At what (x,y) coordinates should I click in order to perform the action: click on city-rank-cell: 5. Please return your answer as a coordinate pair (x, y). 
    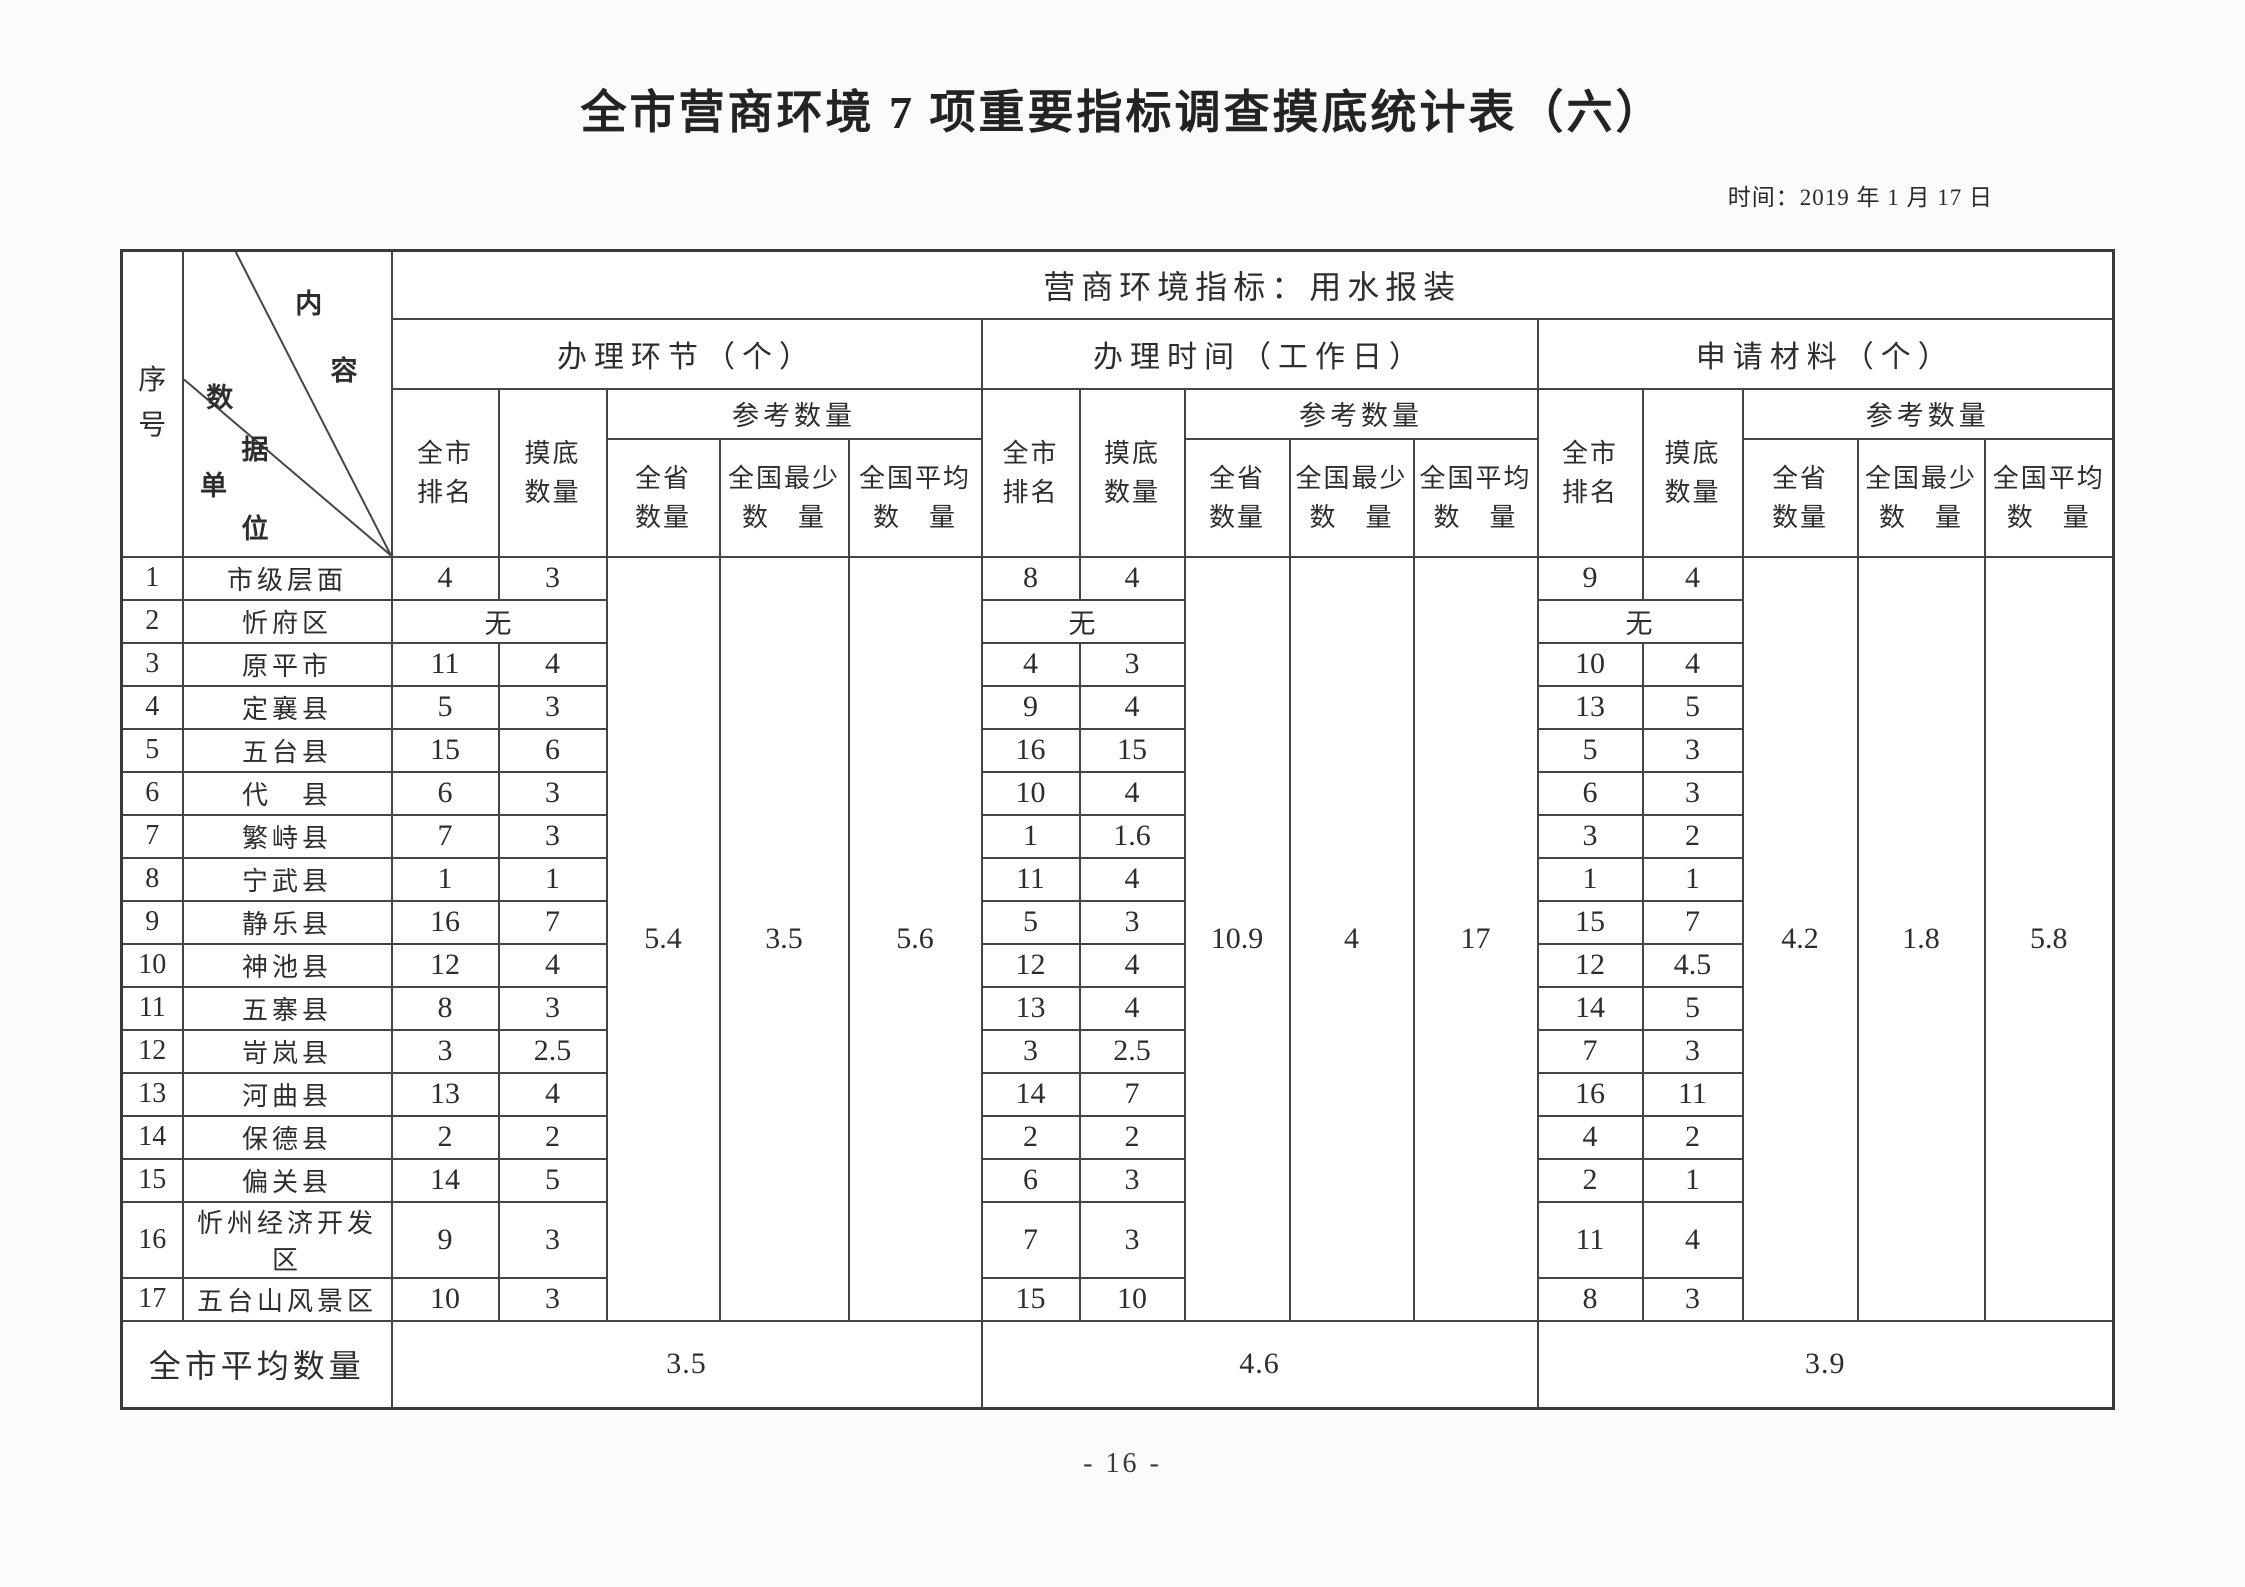
    Looking at the image, I should click on (1590, 750).